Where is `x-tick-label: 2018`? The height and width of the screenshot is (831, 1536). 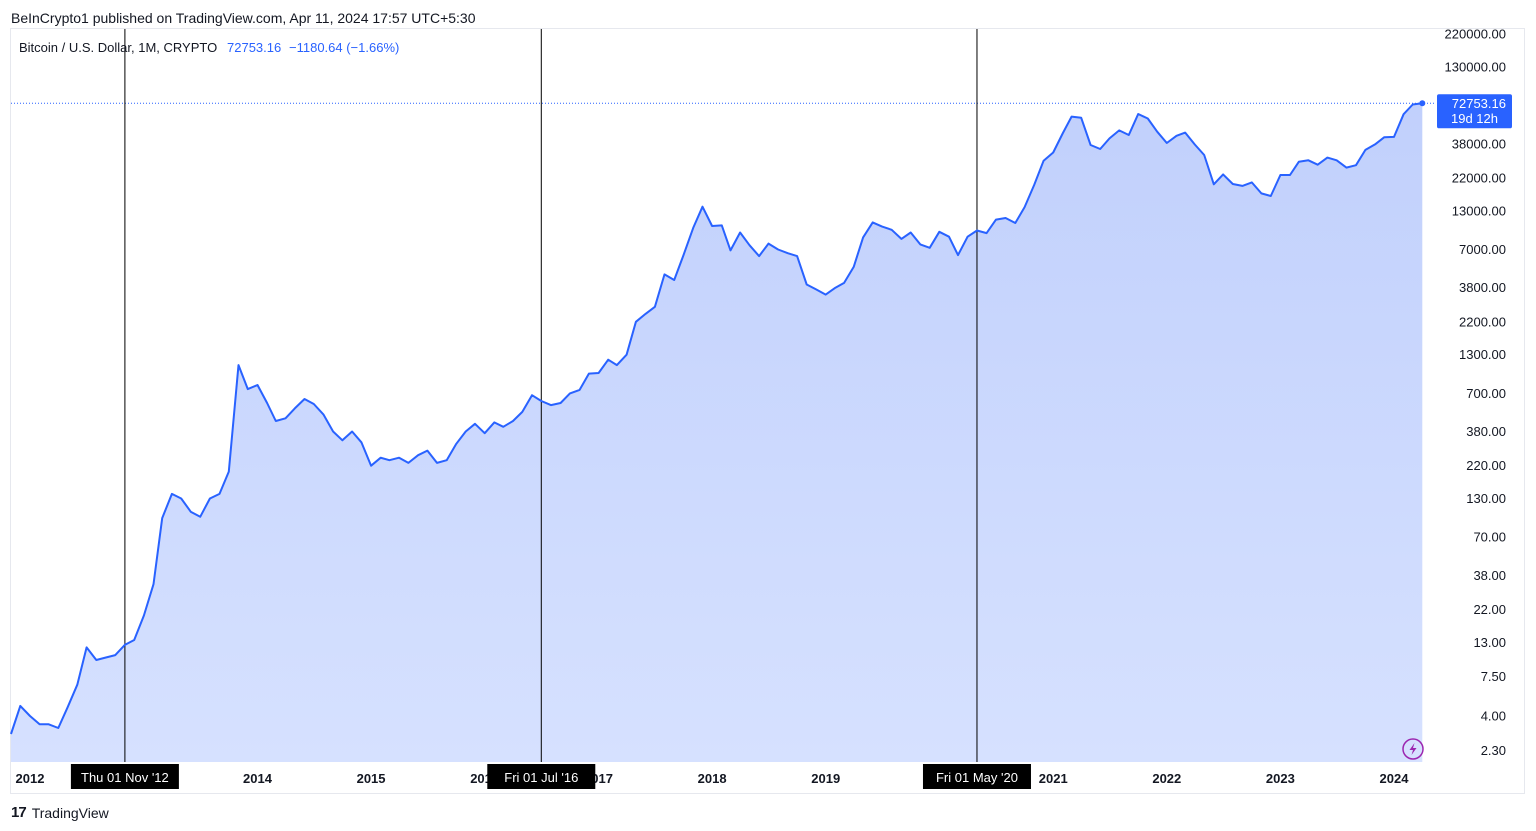 x-tick-label: 2018 is located at coordinates (712, 778).